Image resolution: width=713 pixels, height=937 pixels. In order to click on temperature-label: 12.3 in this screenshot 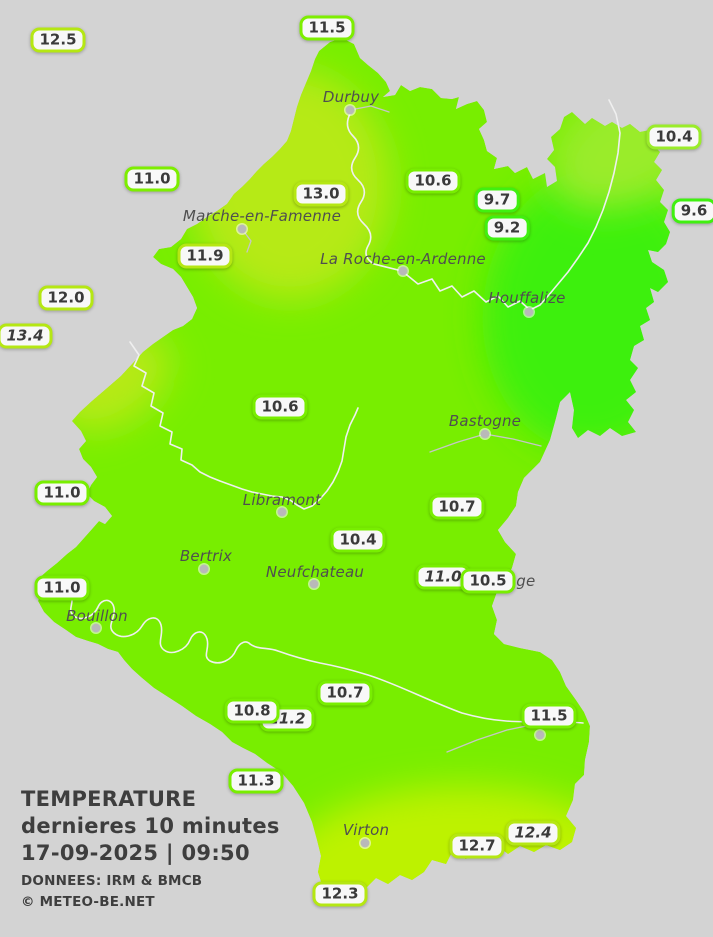, I will do `click(340, 894)`.